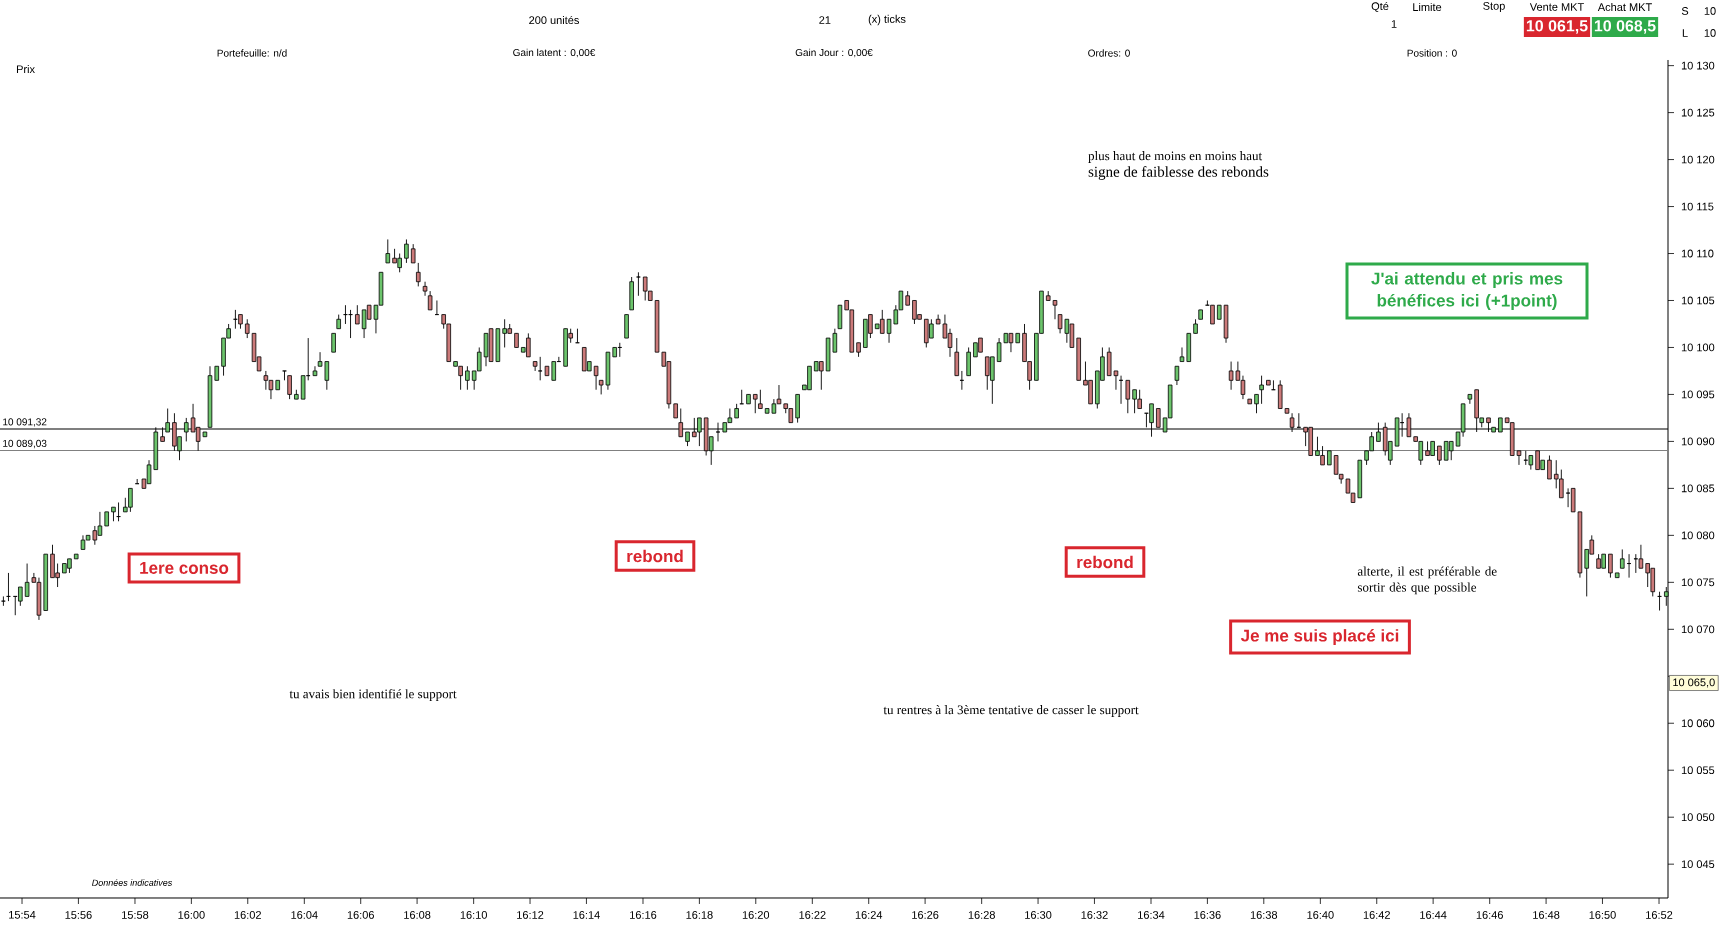  What do you see at coordinates (1038, 915) in the screenshot?
I see `x-tick-label: 16:30` at bounding box center [1038, 915].